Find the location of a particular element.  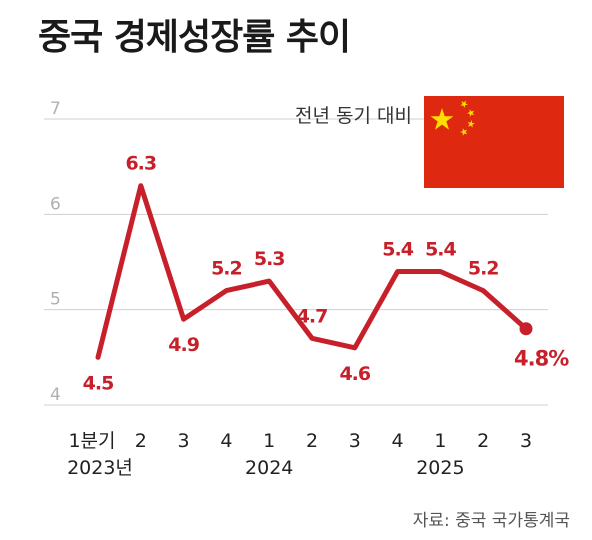

end-point-marker is located at coordinates (526, 329).